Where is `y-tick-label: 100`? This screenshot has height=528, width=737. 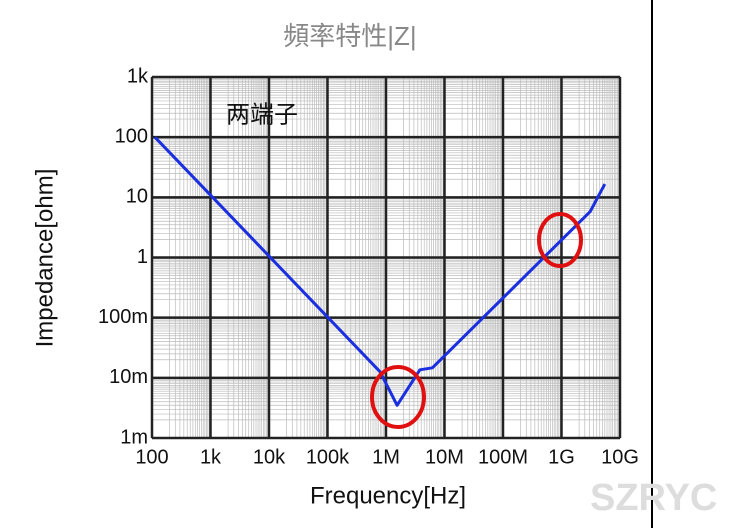
y-tick-label: 100 is located at coordinates (131, 136).